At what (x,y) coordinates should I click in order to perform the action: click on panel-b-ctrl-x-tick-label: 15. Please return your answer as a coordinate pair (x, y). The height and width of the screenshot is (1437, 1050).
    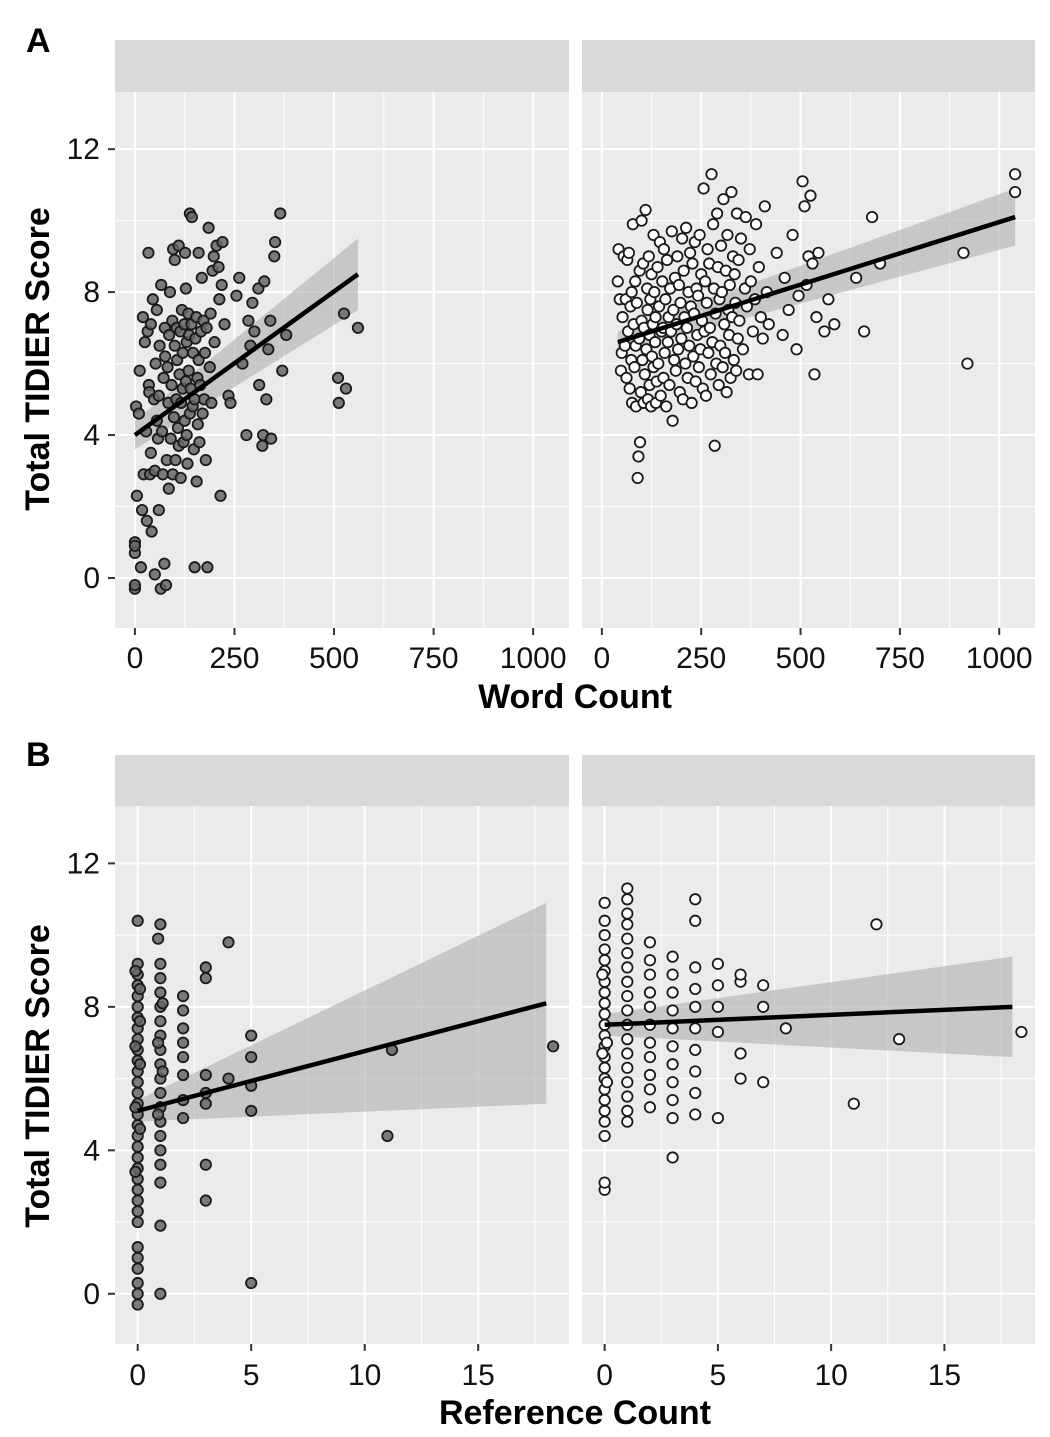
    Looking at the image, I should click on (478, 1375).